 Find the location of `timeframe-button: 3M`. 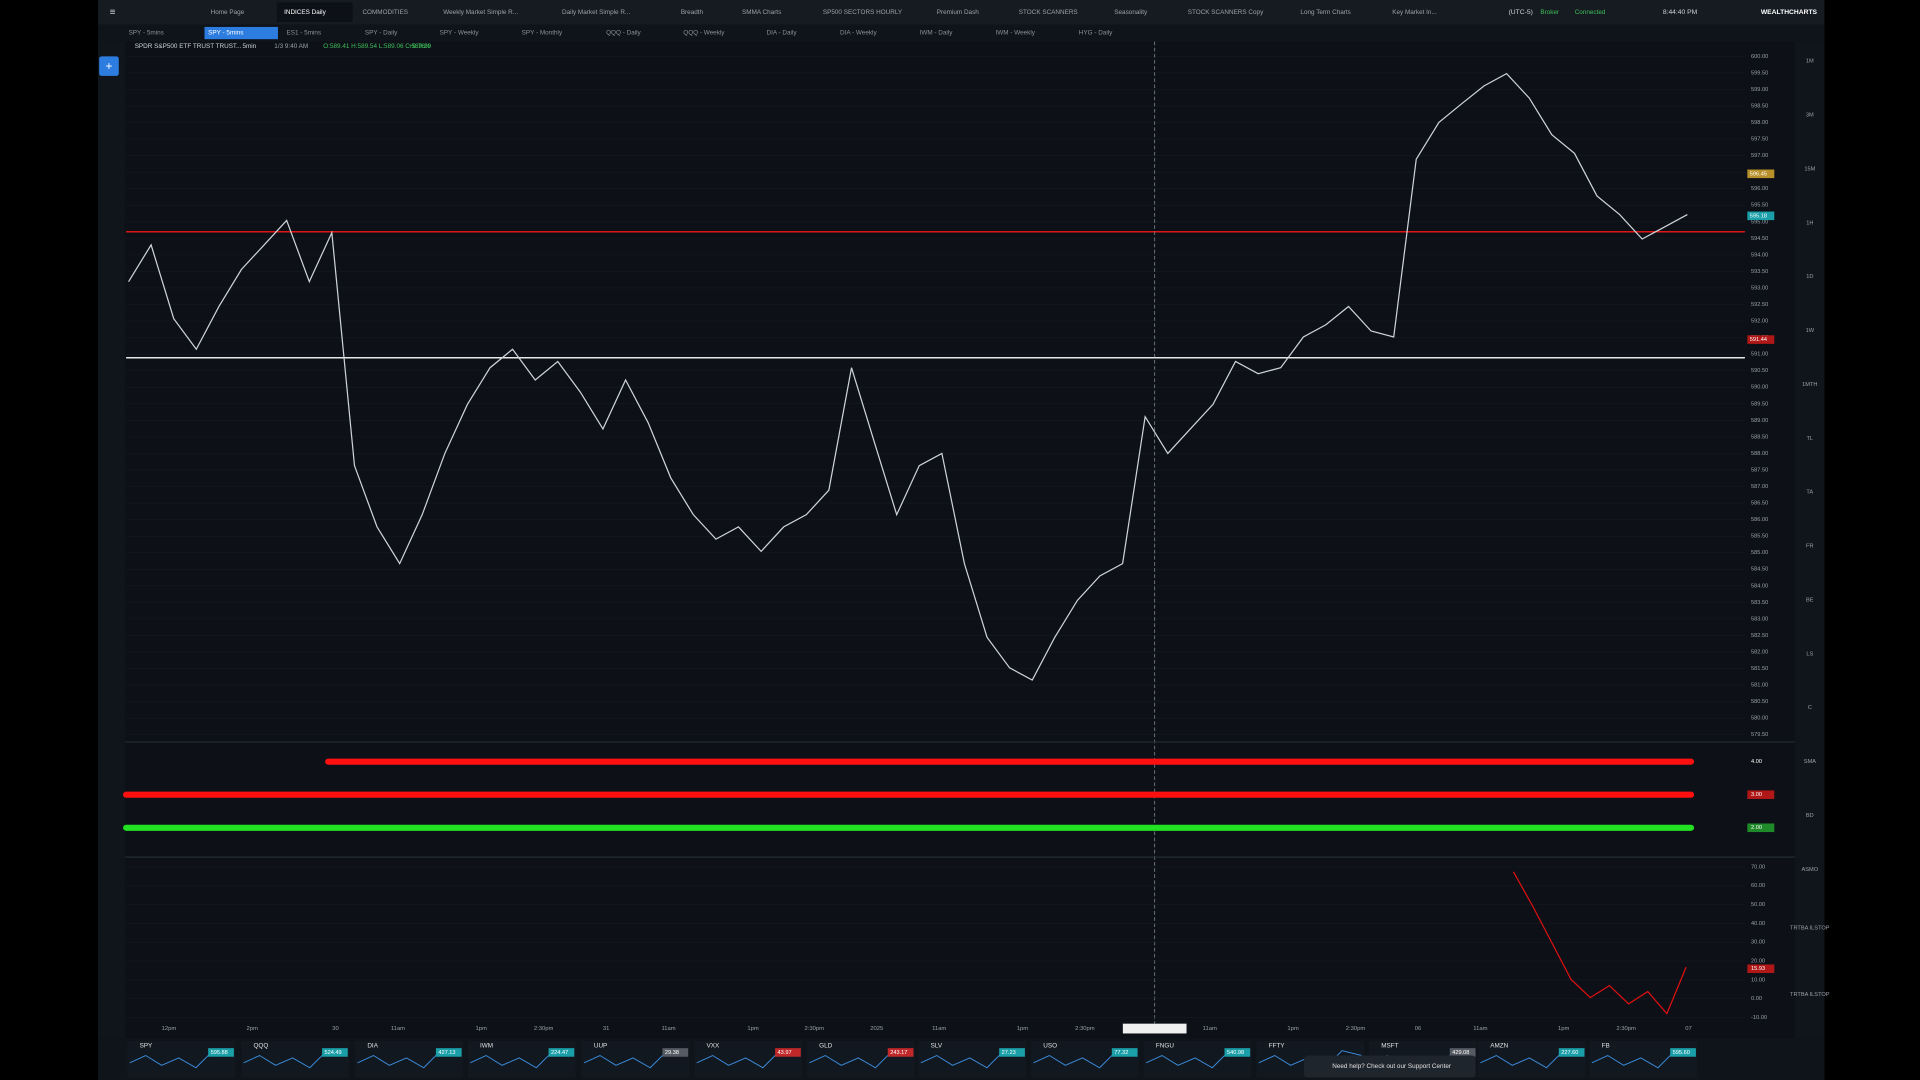

timeframe-button: 3M is located at coordinates (1810, 116).